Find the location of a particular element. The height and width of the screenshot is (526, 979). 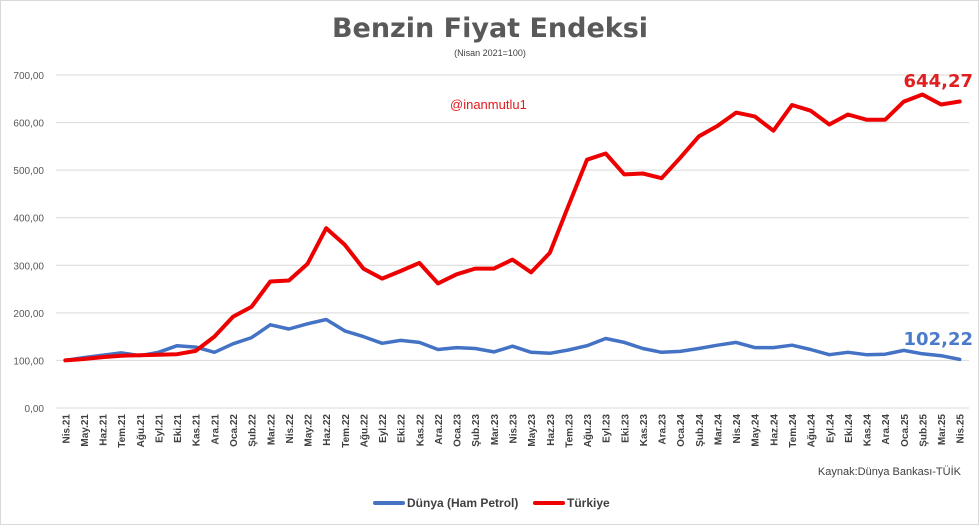

x-tick-label: Haz.22 is located at coordinates (327, 430).